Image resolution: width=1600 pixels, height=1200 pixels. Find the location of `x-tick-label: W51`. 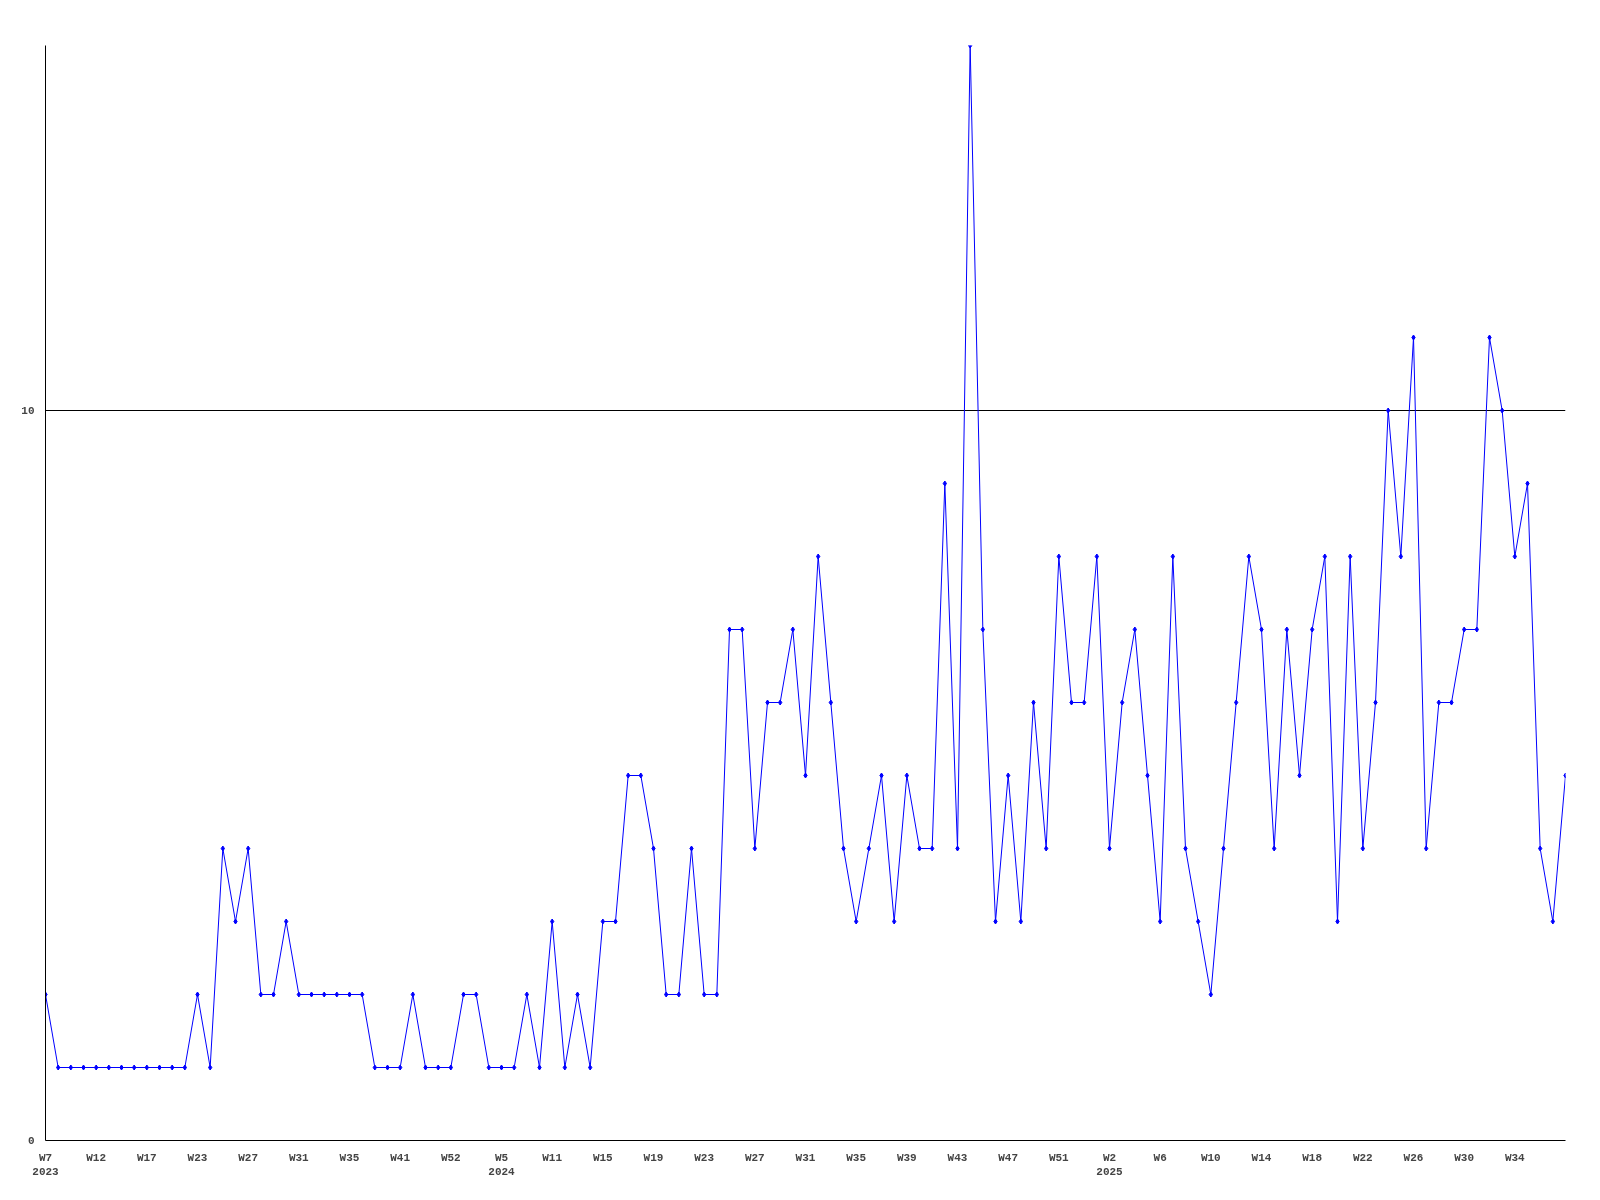

x-tick-label: W51 is located at coordinates (1059, 1157).